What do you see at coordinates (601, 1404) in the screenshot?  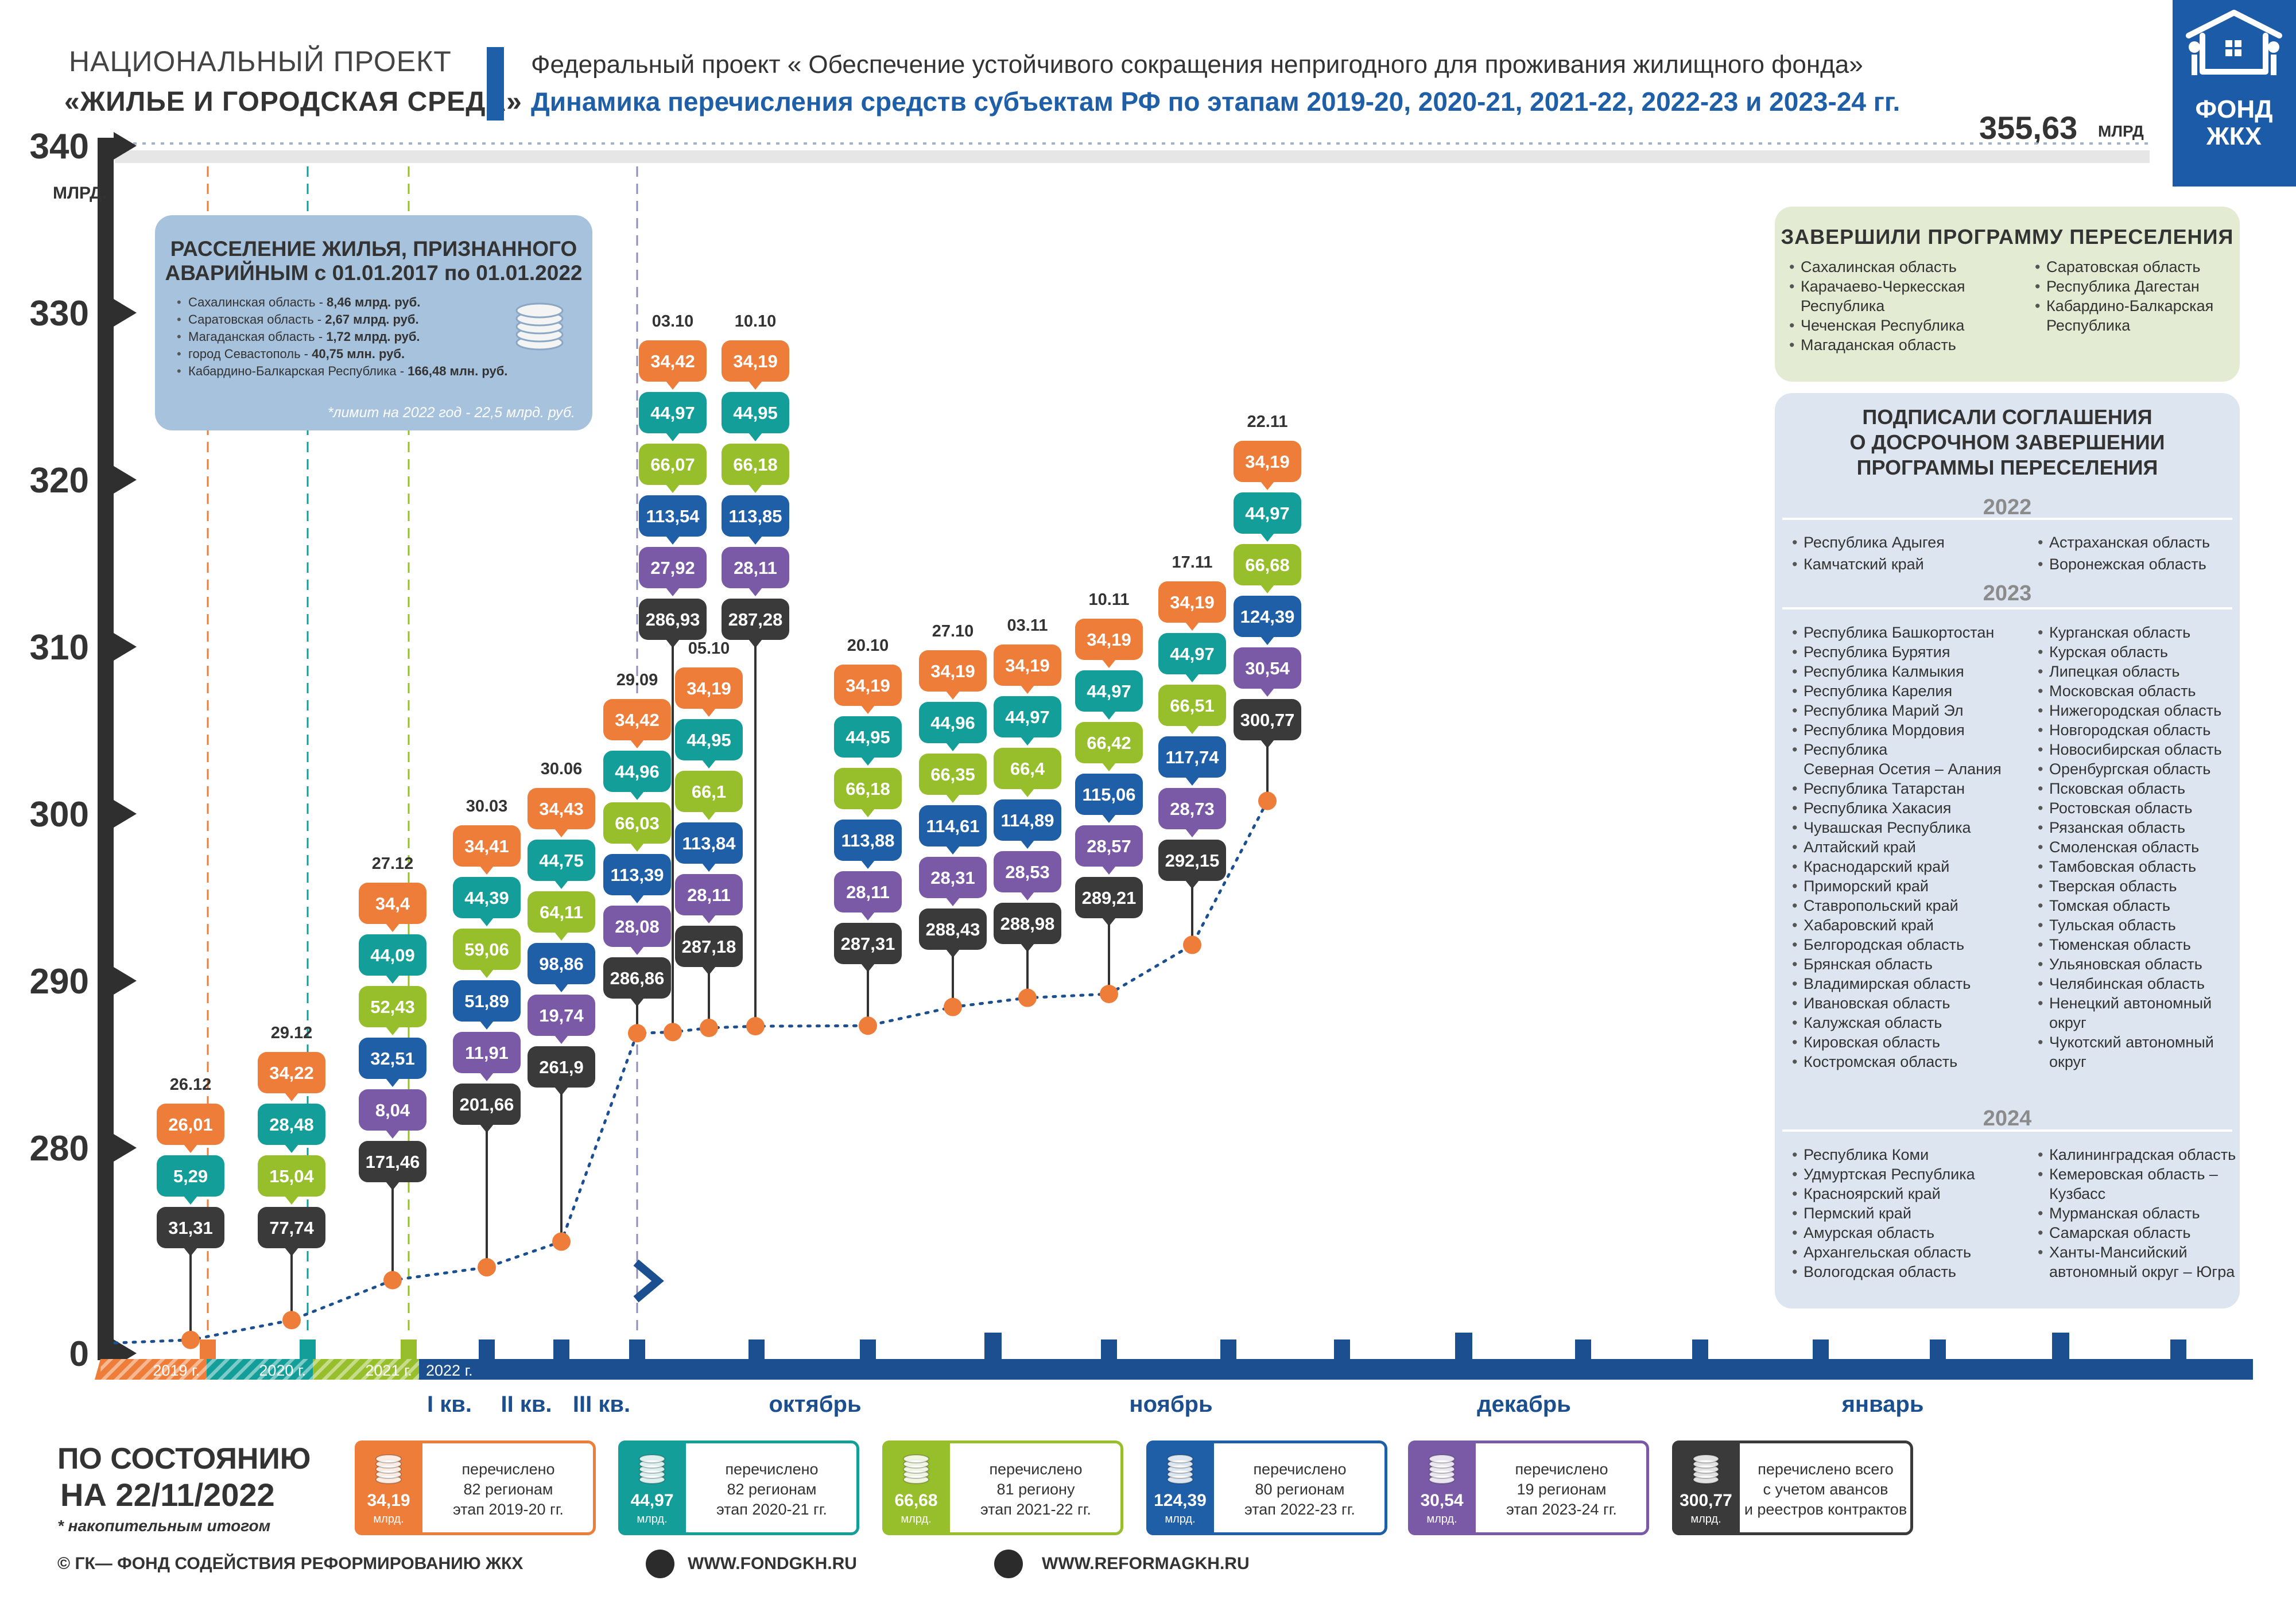 I see `quarter-label: III кв.` at bounding box center [601, 1404].